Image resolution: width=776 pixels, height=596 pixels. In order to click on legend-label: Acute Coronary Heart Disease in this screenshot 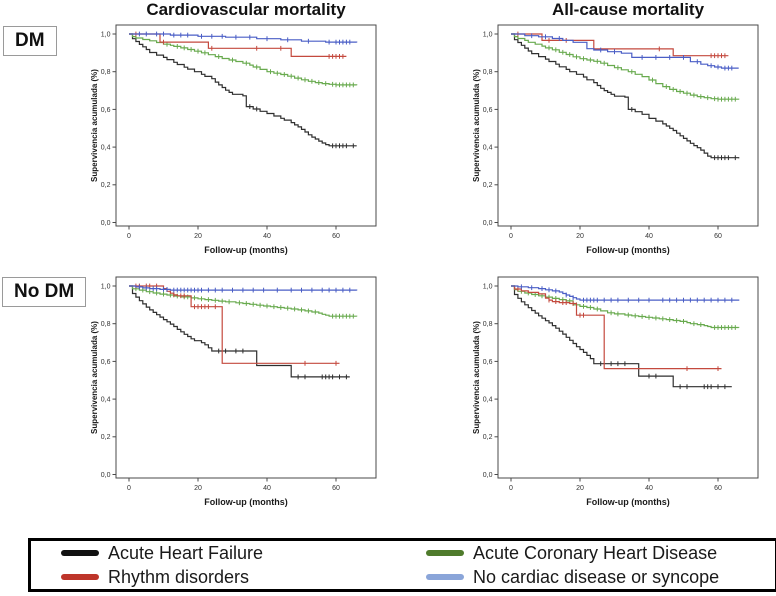, I will do `click(595, 552)`.